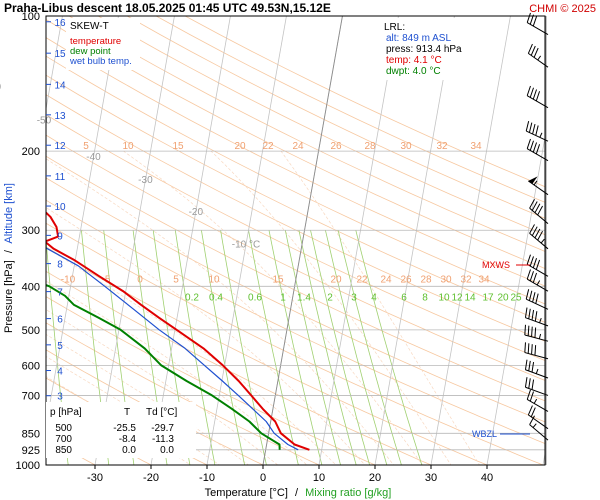  What do you see at coordinates (31, 451) in the screenshot?
I see `pressure-tick-label: 925` at bounding box center [31, 451].